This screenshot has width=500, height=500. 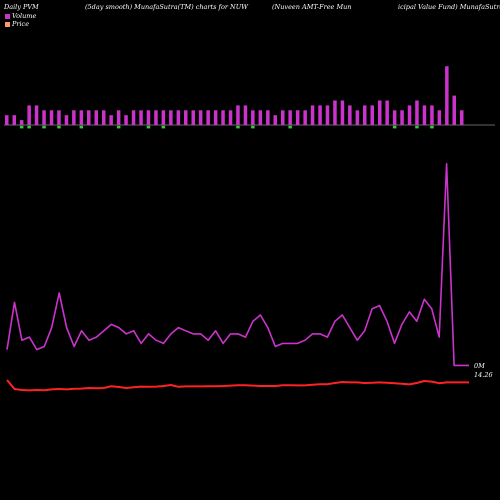 What do you see at coordinates (7, 24) in the screenshot?
I see `legend-price-swatch` at bounding box center [7, 24].